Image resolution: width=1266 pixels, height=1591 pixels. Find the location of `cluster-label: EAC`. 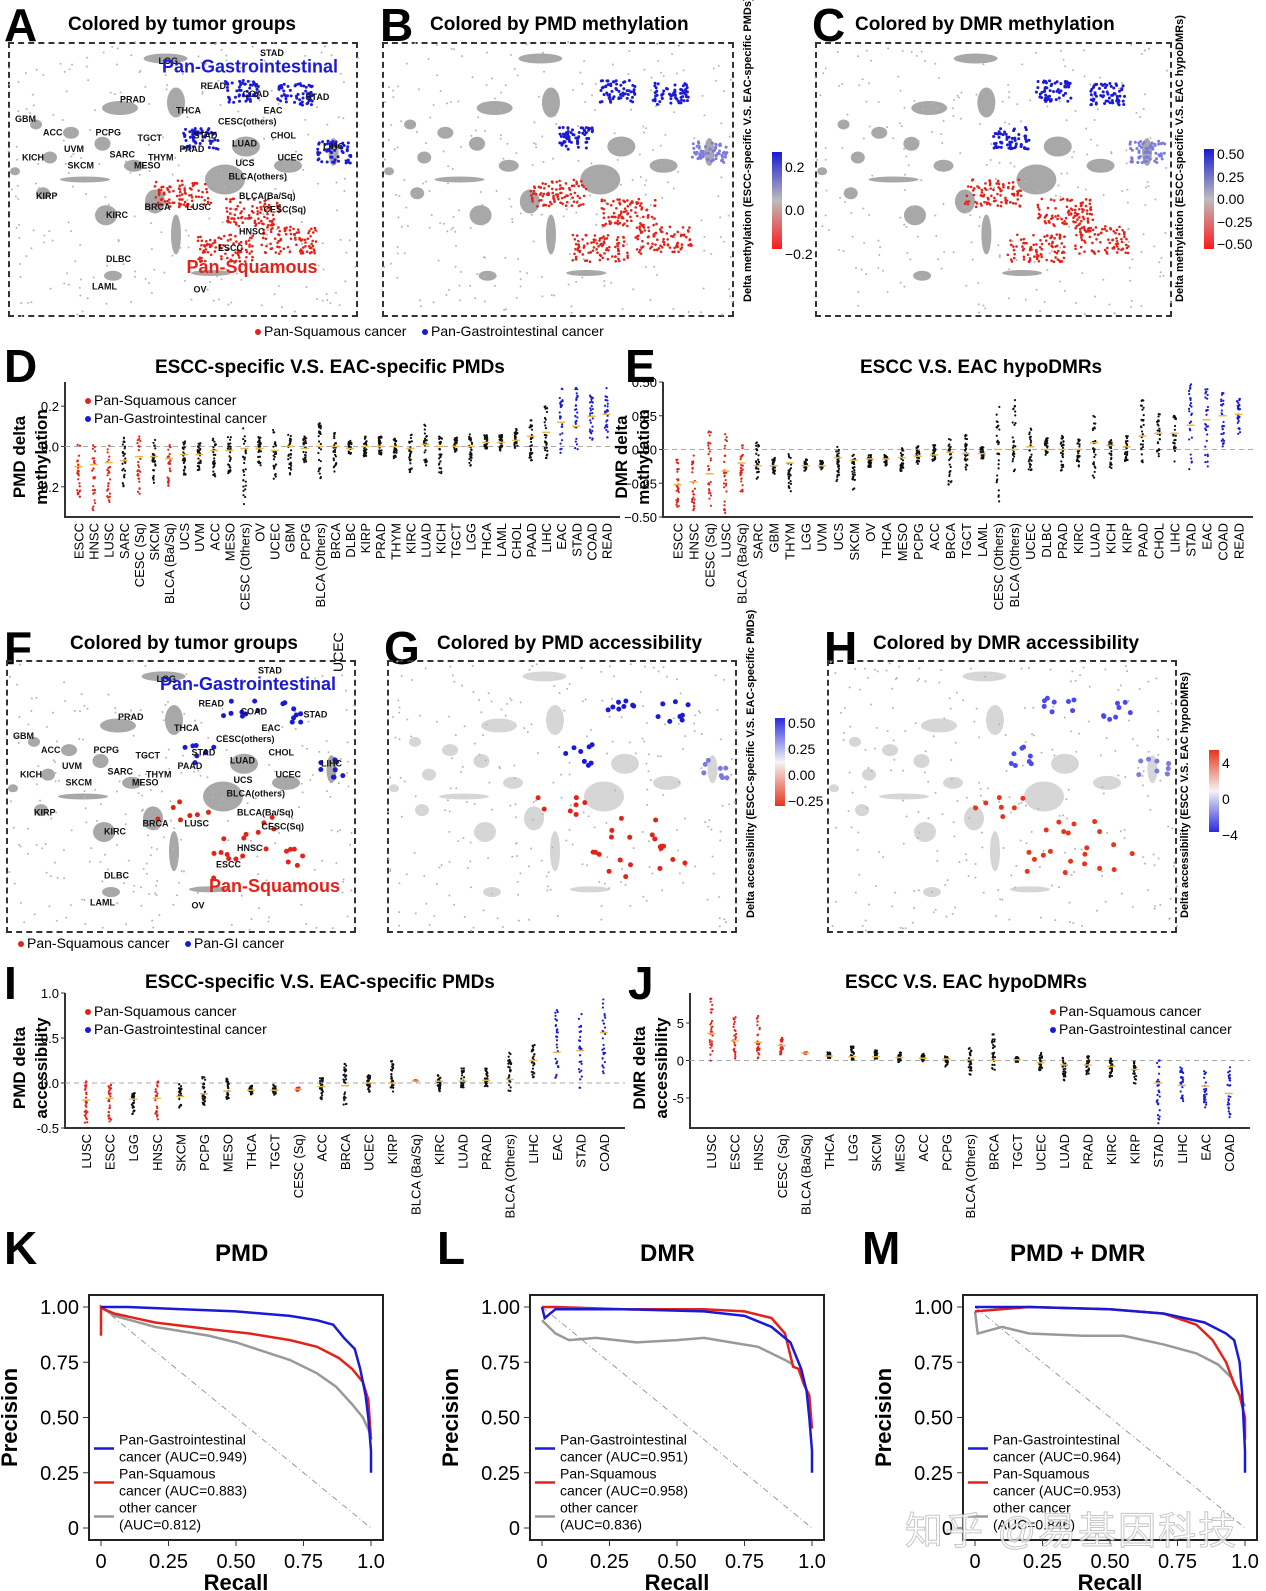

cluster-label: EAC is located at coordinates (274, 111).